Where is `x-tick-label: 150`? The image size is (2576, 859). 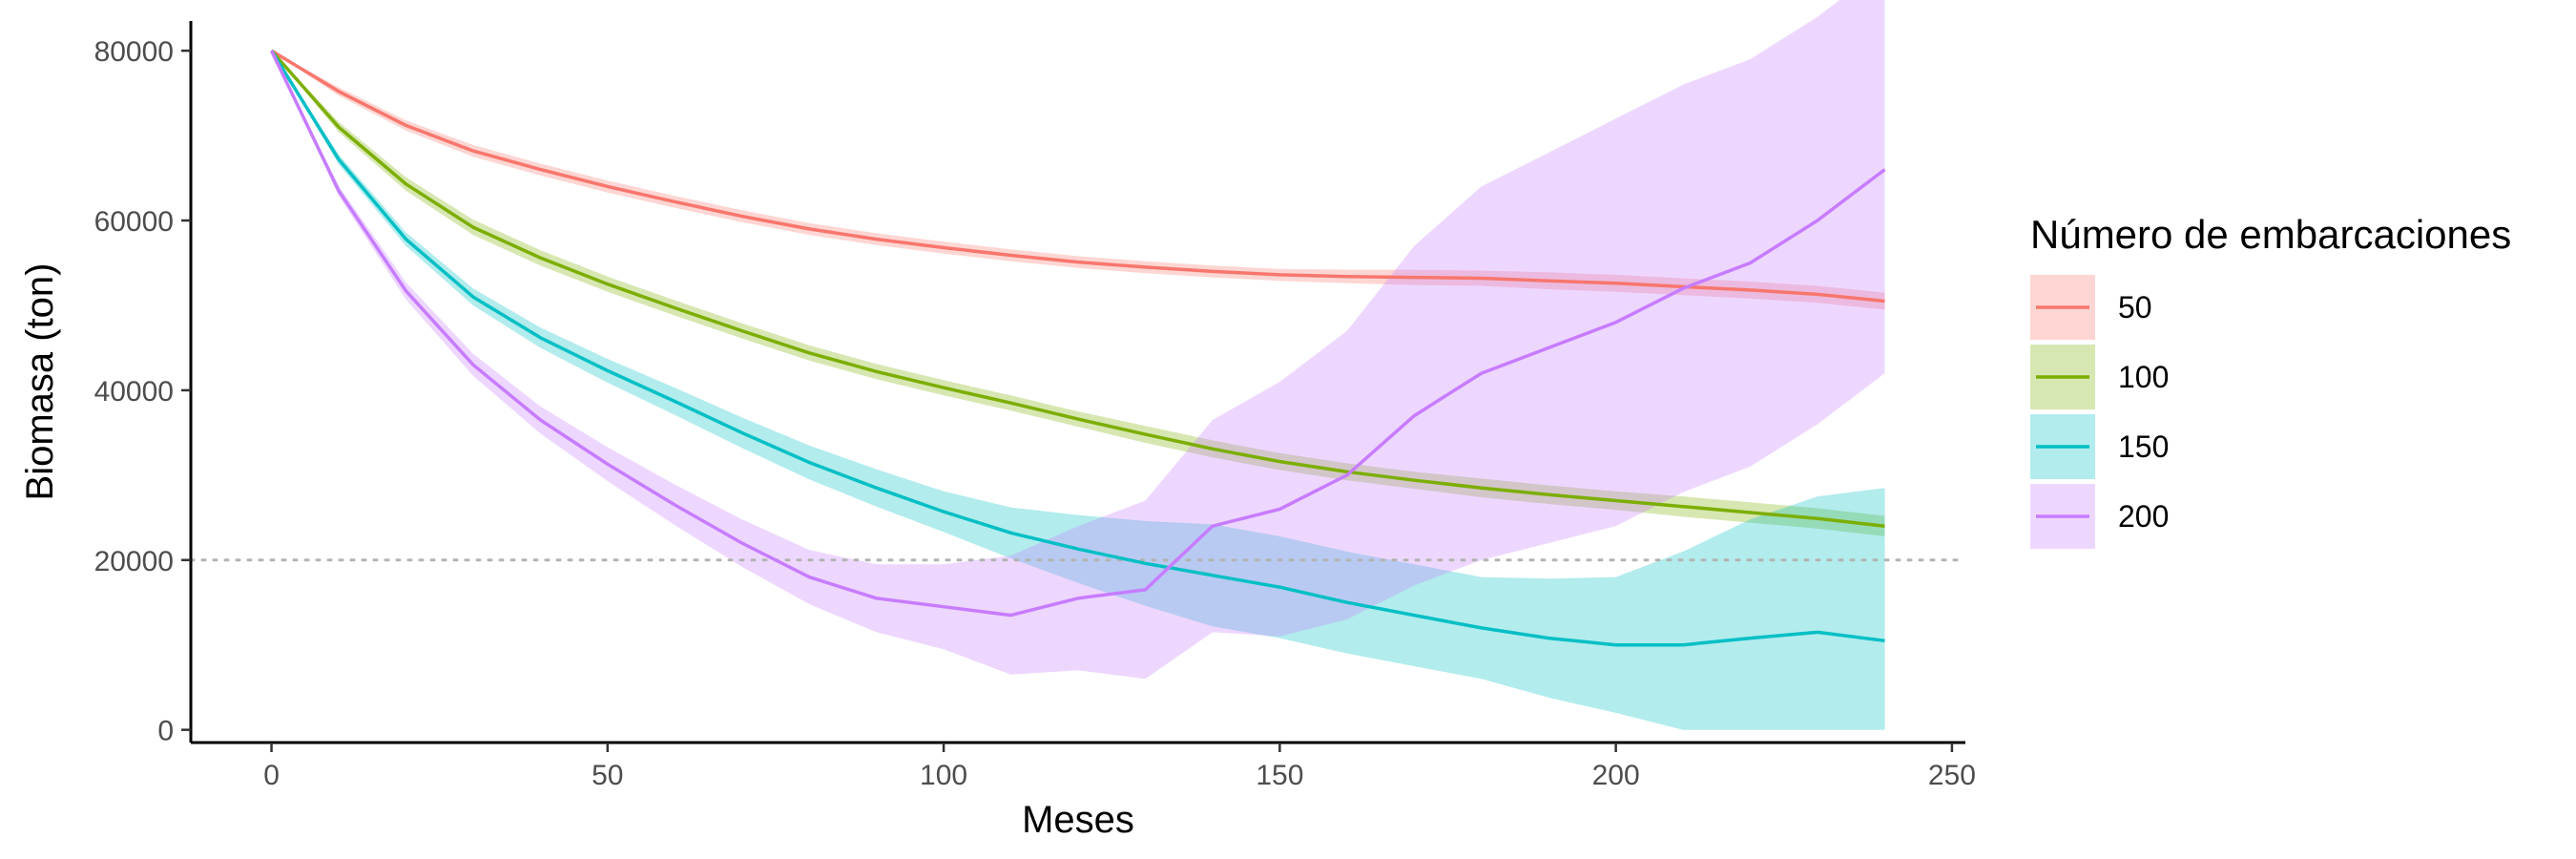
x-tick-label: 150 is located at coordinates (1279, 775).